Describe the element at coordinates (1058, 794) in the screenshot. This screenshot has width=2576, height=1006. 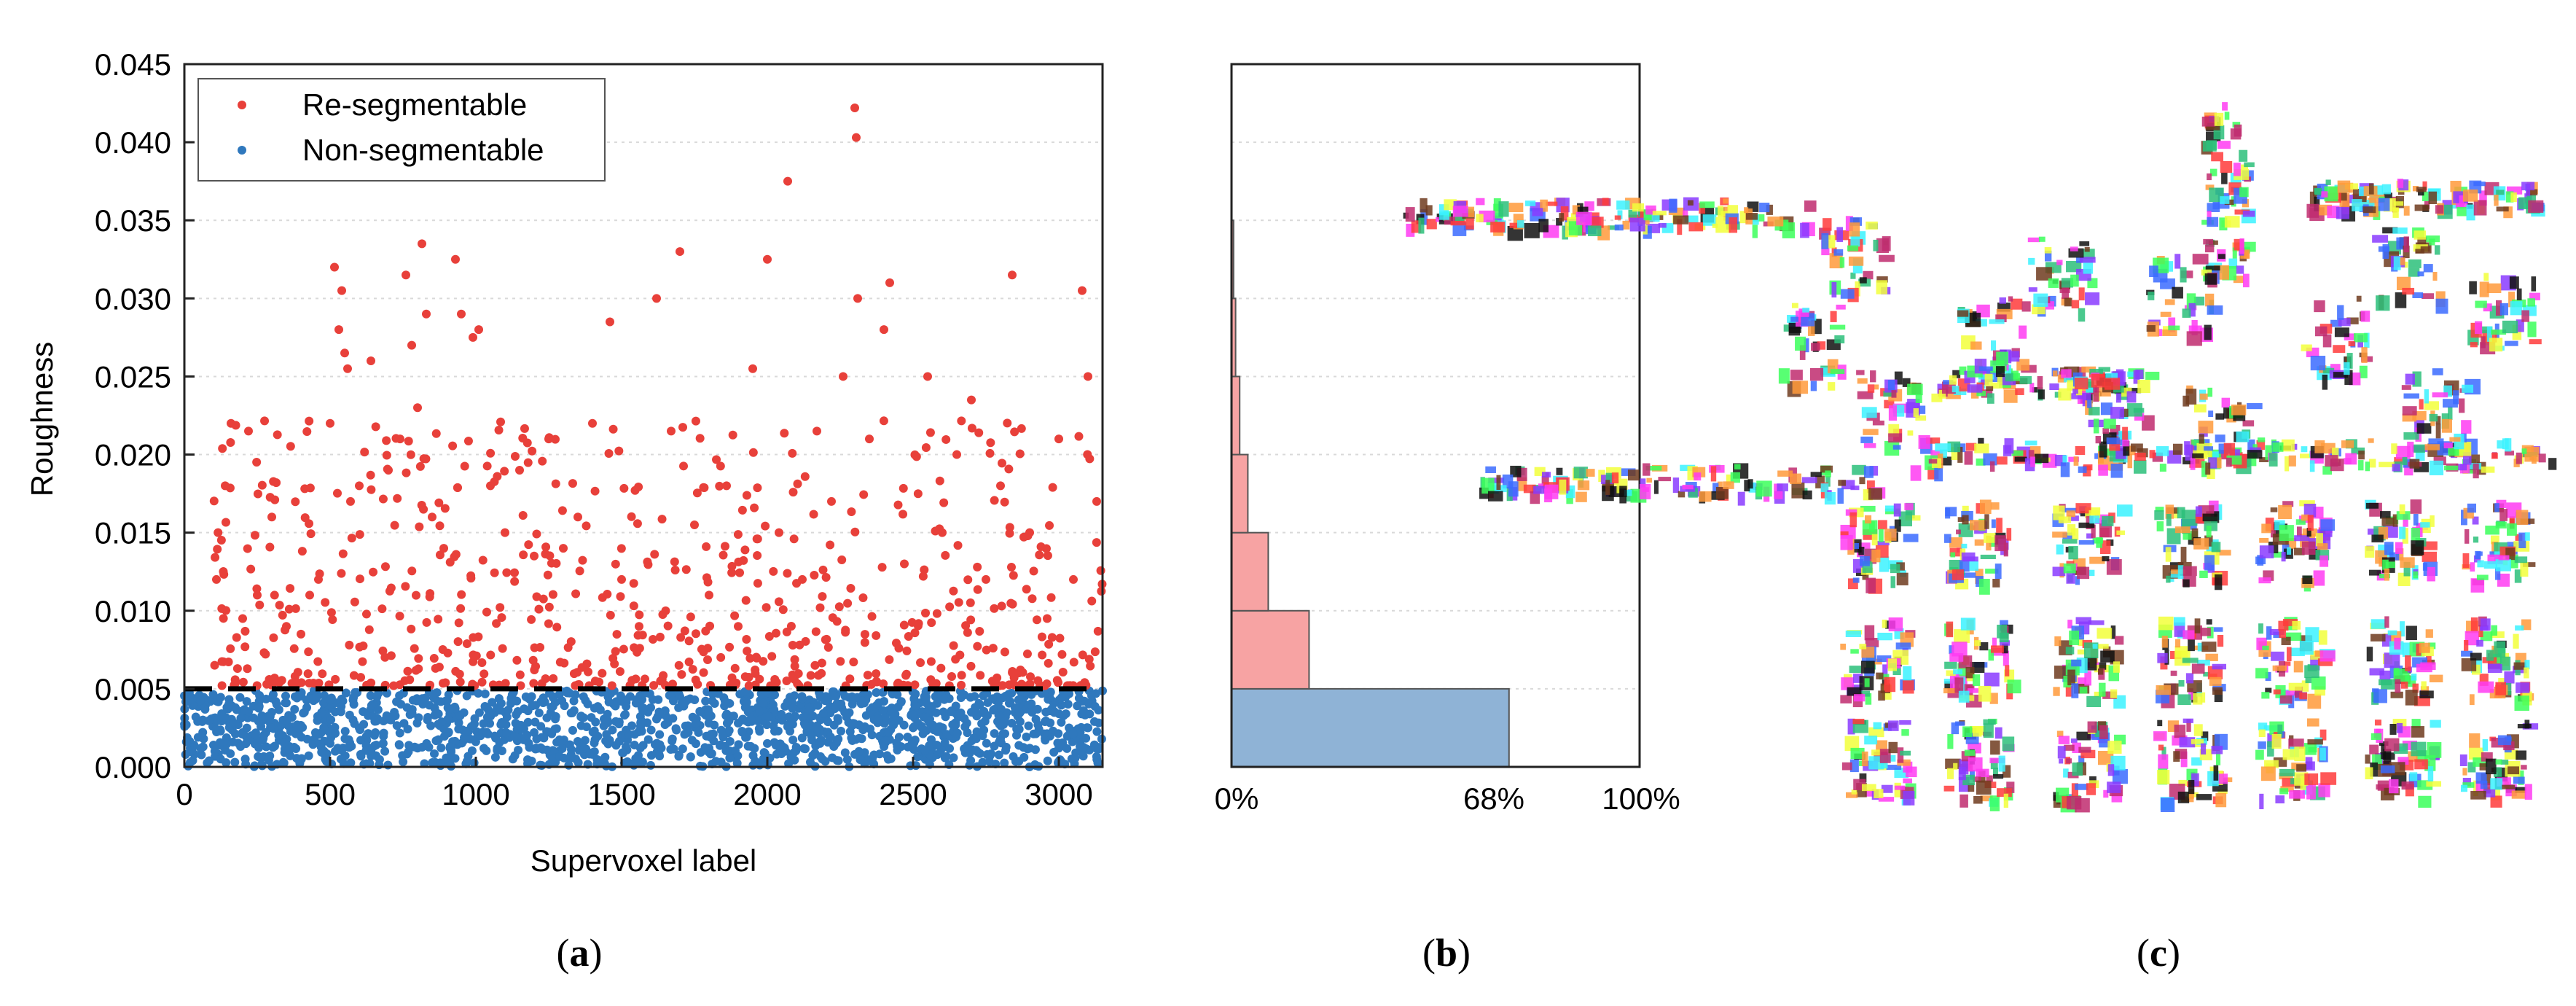
I see `x-tick-label: 3000` at that location.